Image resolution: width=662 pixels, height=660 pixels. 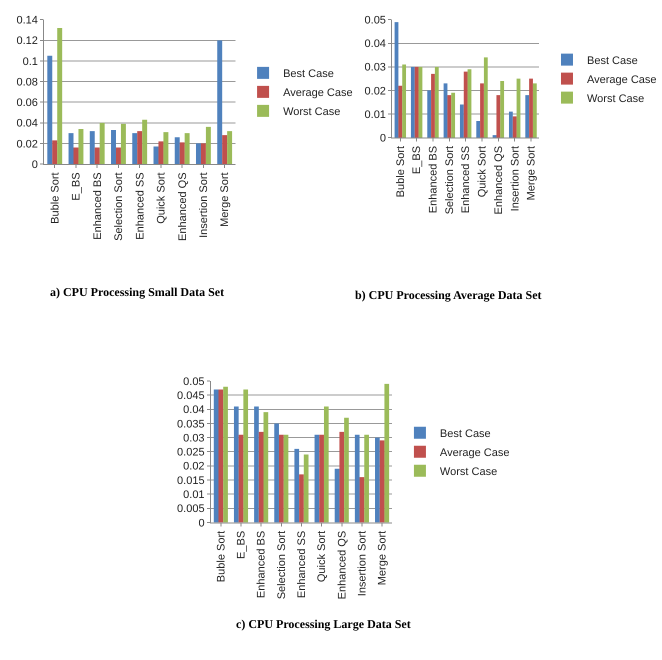 What do you see at coordinates (191, 424) in the screenshot?
I see `y-tick-label: 0.035` at bounding box center [191, 424].